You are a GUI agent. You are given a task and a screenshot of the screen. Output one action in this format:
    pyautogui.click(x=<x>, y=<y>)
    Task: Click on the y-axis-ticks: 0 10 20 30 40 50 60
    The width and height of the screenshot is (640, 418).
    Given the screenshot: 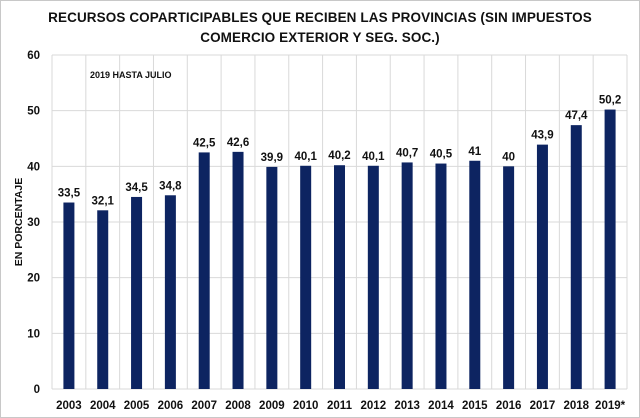 What is the action you would take?
    pyautogui.click(x=33, y=223)
    